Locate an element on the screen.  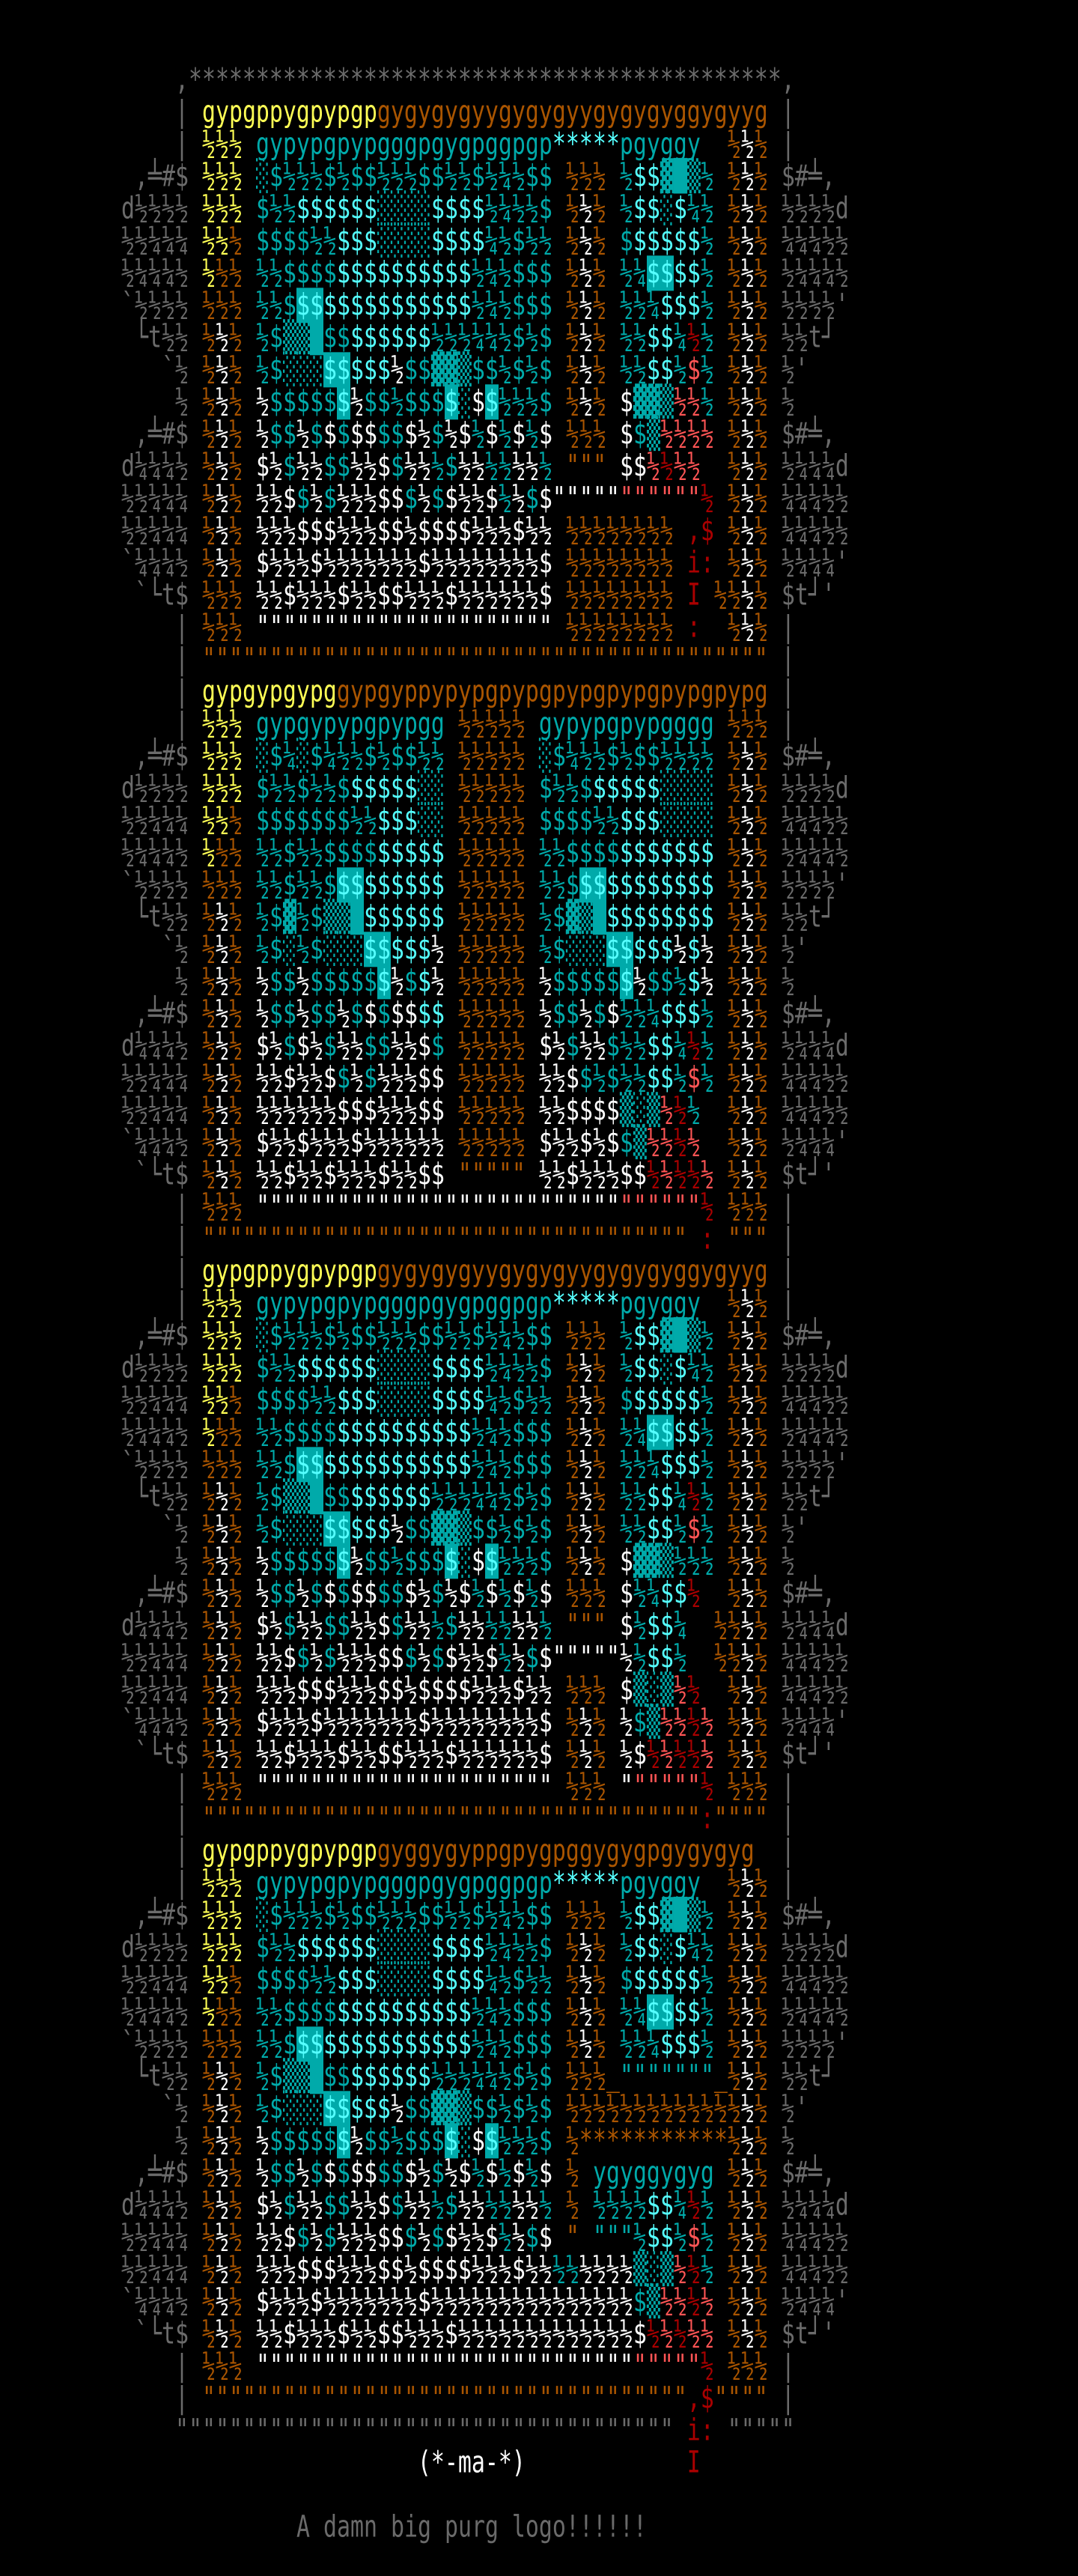
art-caption: A damn big purg logo!!!!!! is located at coordinates (471, 2527).